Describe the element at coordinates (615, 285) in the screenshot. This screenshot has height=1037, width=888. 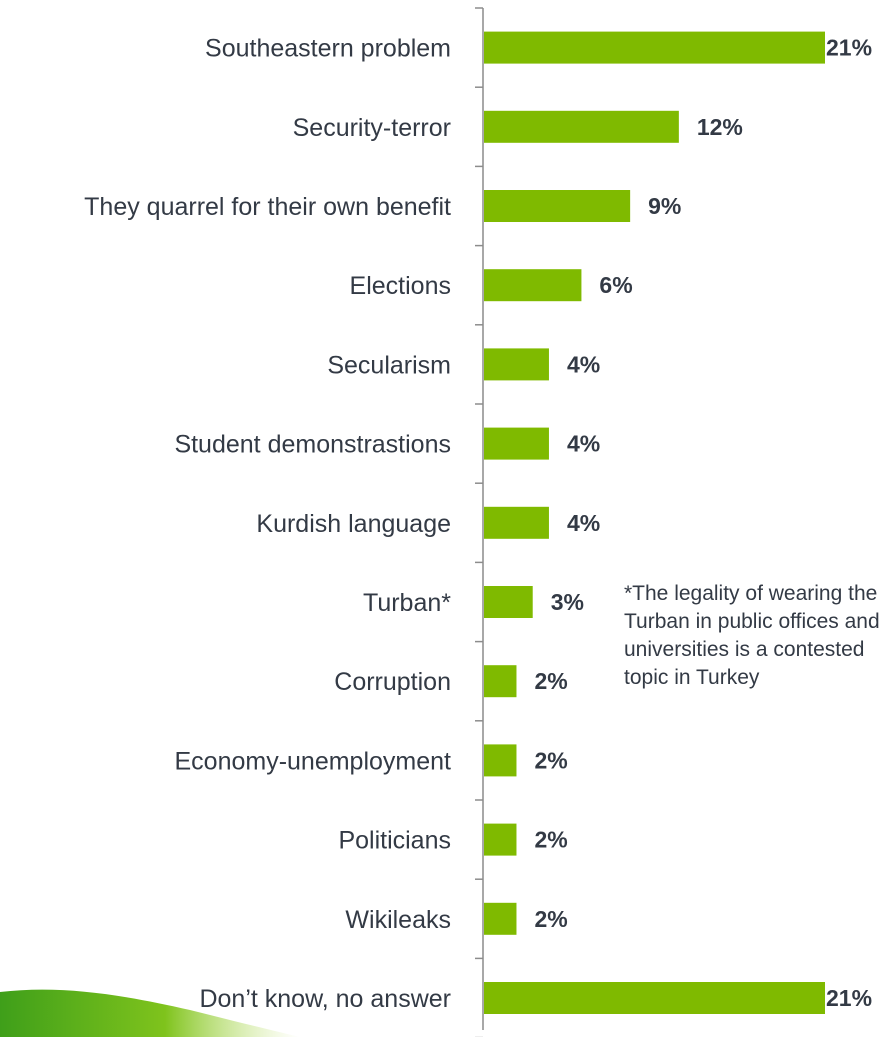
I see `data-label: 6%` at that location.